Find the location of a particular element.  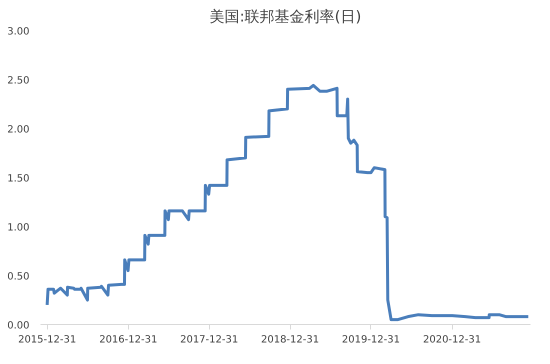

x-tick-label: 2015-12-31 is located at coordinates (47, 340).